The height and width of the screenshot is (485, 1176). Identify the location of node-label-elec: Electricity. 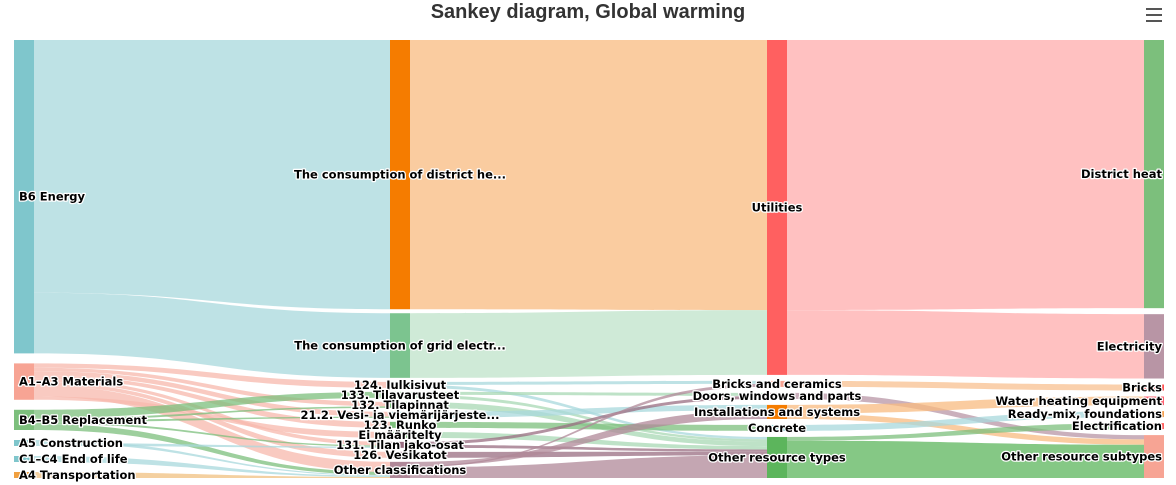
(1130, 346).